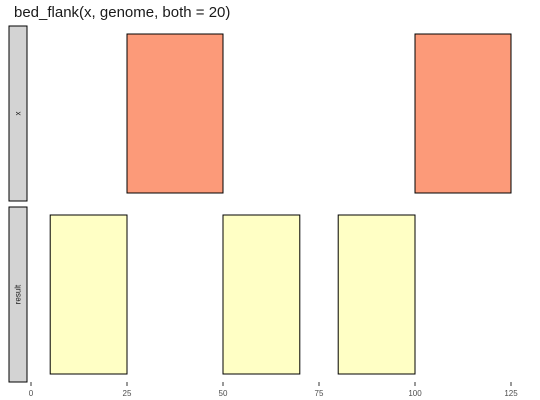  What do you see at coordinates (319, 393) in the screenshot?
I see `x-tick-label: 75` at bounding box center [319, 393].